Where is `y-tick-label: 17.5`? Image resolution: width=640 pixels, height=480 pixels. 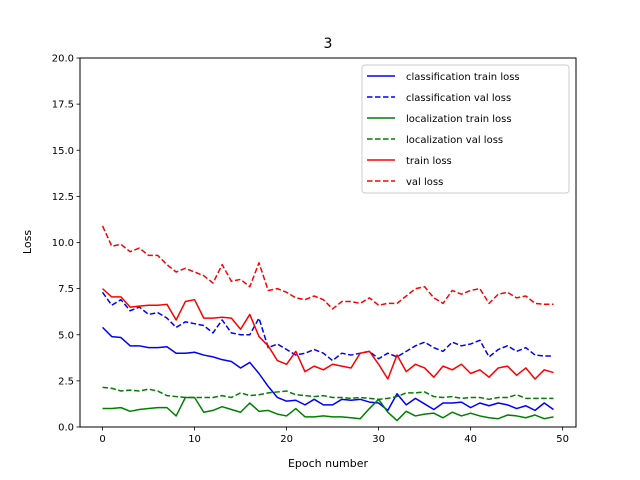 y-tick-label: 17.5 is located at coordinates (63, 105).